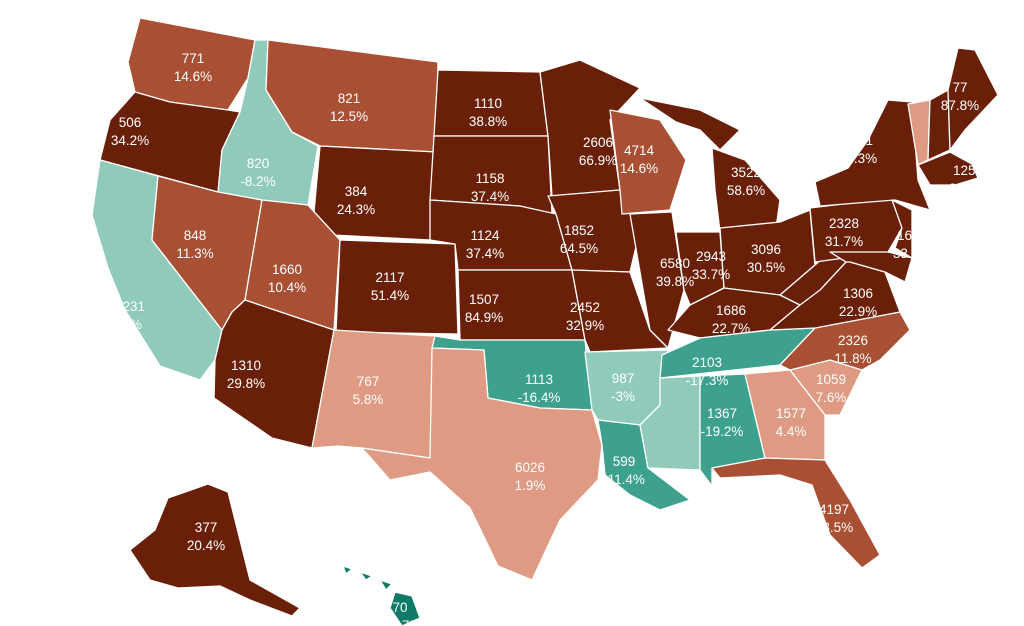 The image size is (1024, 626). What do you see at coordinates (968, 170) in the screenshot?
I see `state-value-ma: 1253` at bounding box center [968, 170].